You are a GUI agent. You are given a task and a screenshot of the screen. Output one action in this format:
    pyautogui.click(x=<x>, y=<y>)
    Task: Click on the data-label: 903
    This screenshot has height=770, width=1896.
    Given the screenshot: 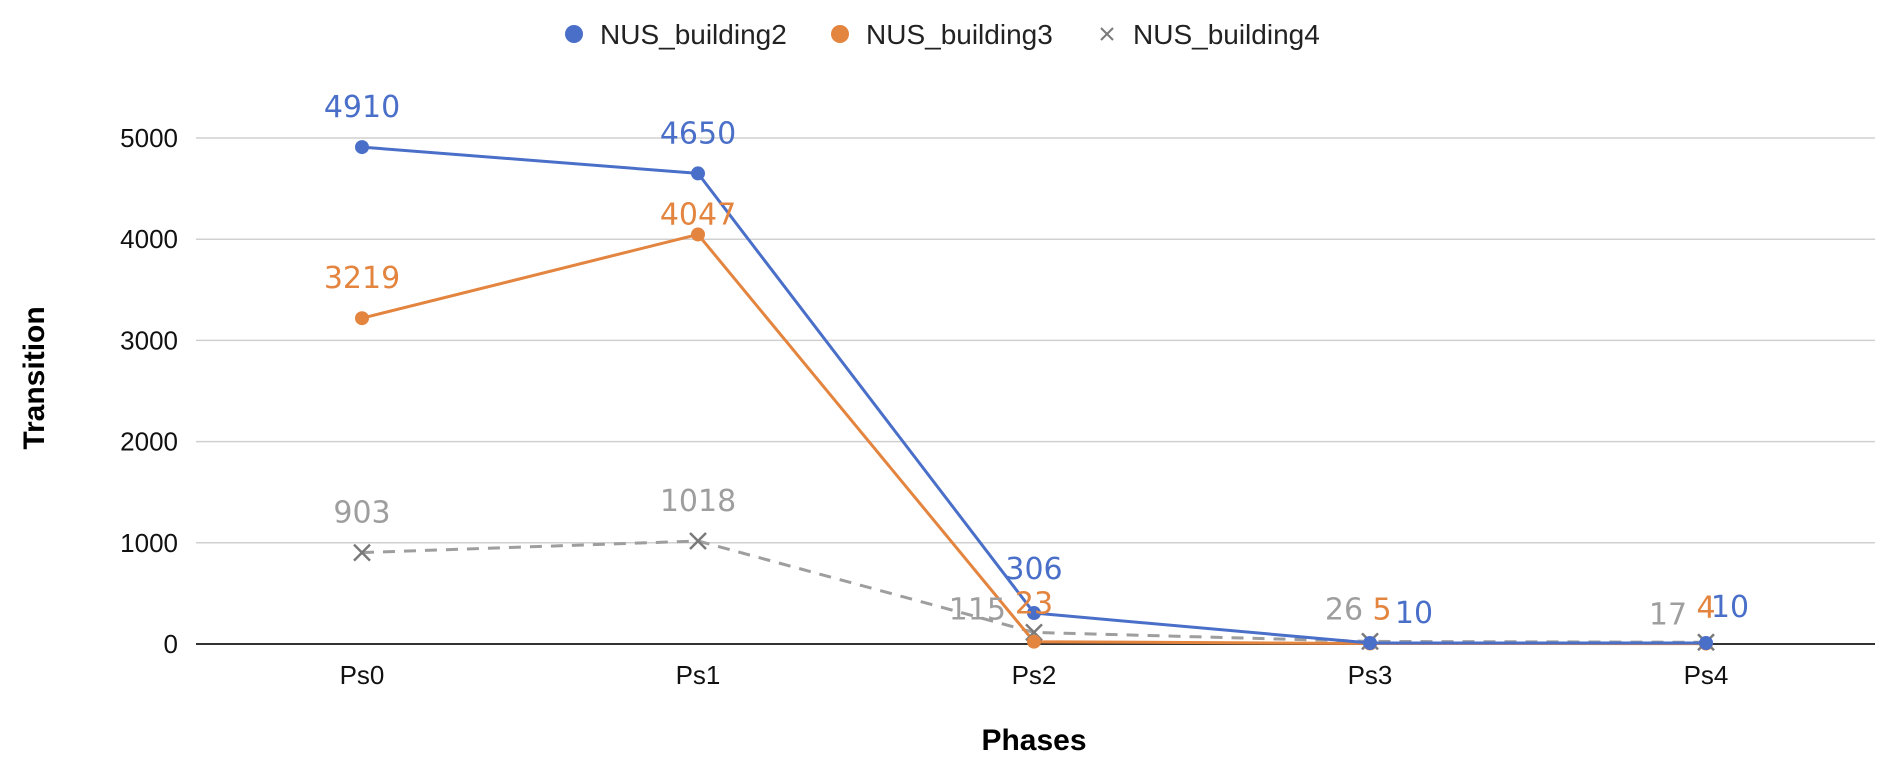 What is the action you would take?
    pyautogui.click(x=361, y=513)
    